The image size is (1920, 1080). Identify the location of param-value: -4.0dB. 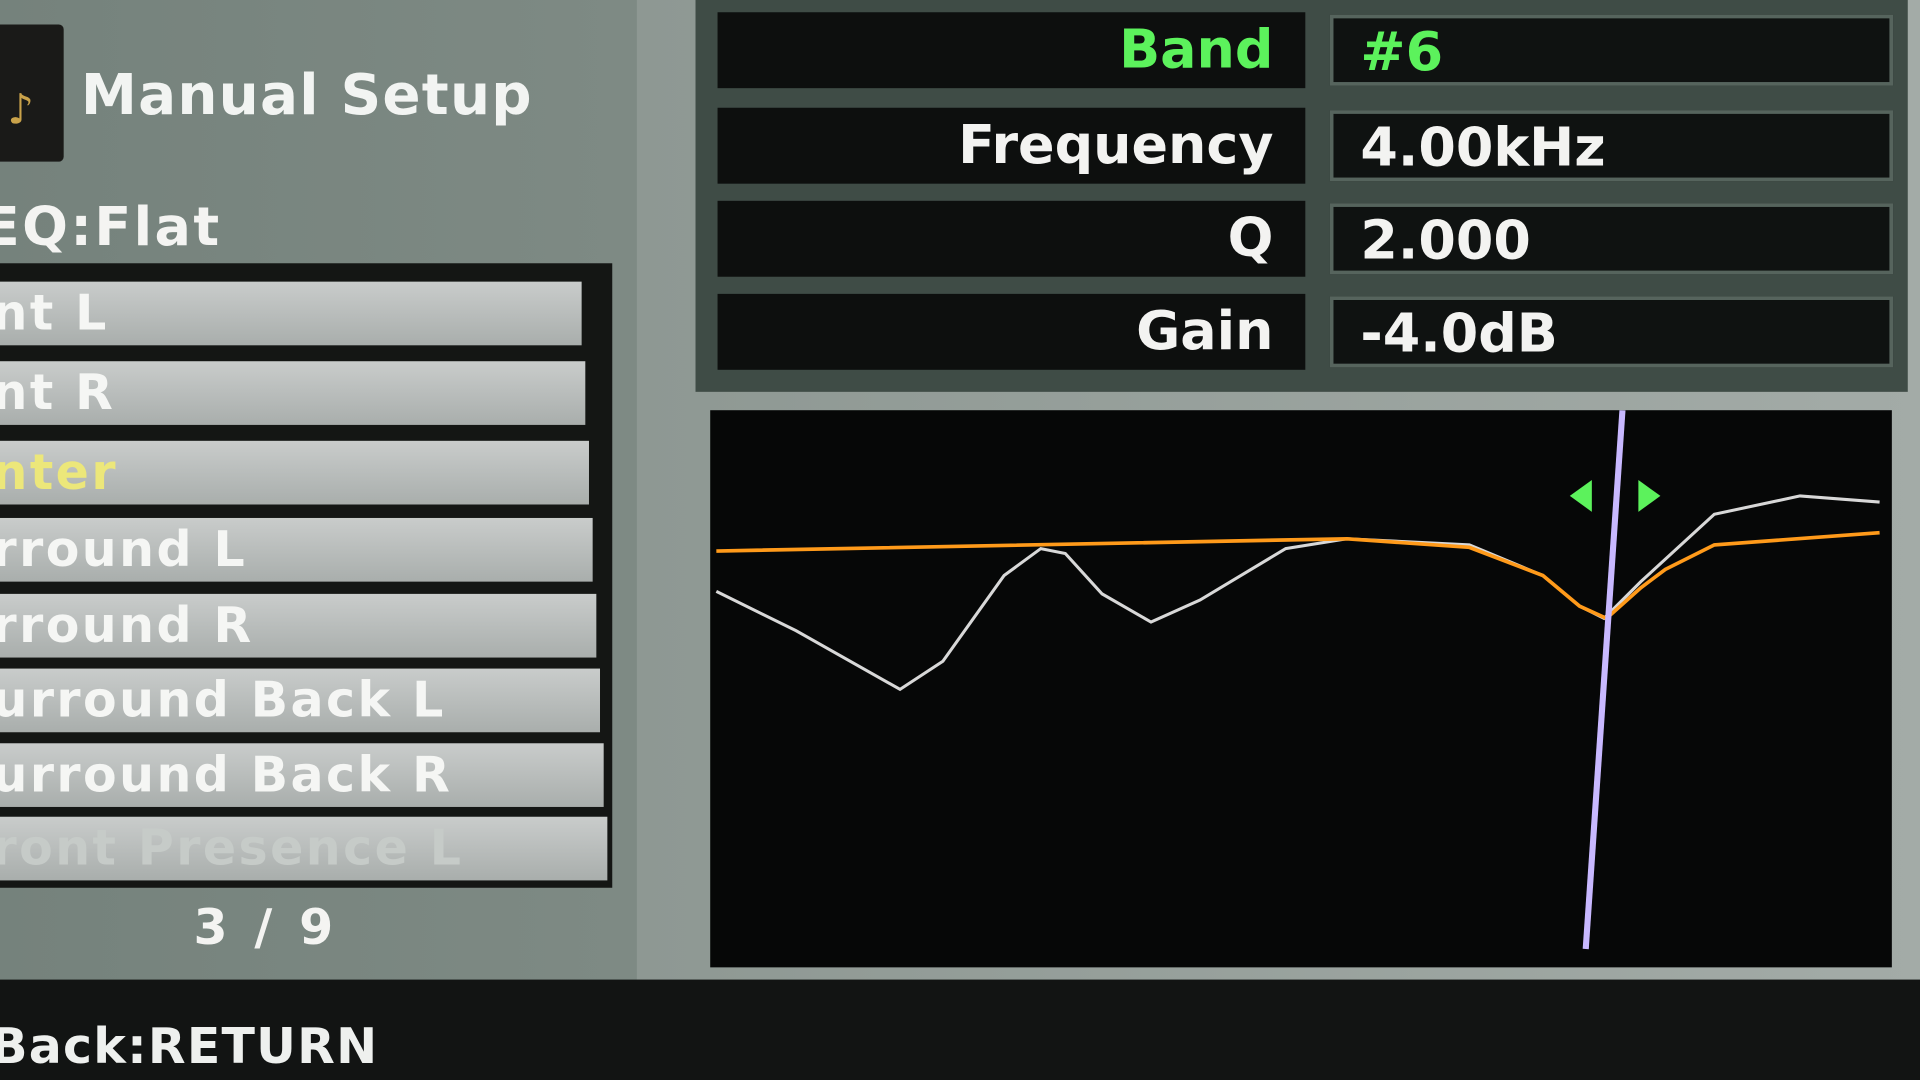
(1611, 332).